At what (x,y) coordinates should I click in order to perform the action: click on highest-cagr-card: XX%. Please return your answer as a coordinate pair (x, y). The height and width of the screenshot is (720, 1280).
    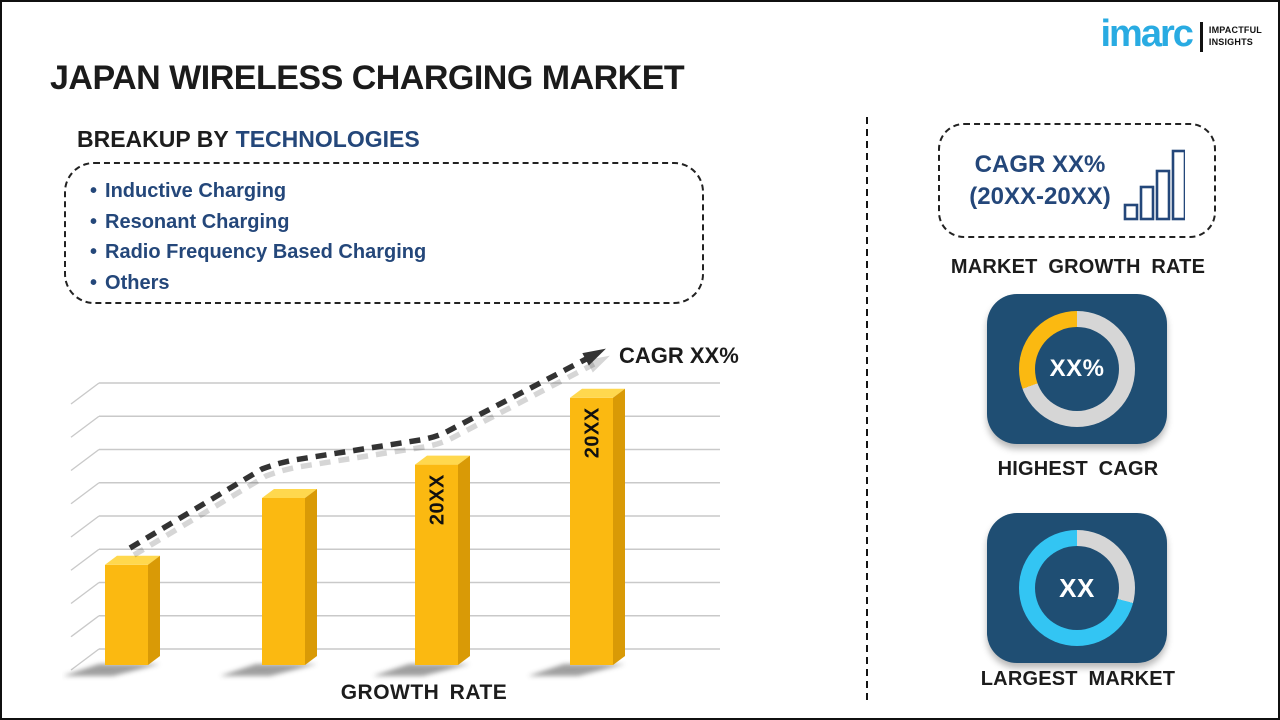
    Looking at the image, I should click on (1077, 369).